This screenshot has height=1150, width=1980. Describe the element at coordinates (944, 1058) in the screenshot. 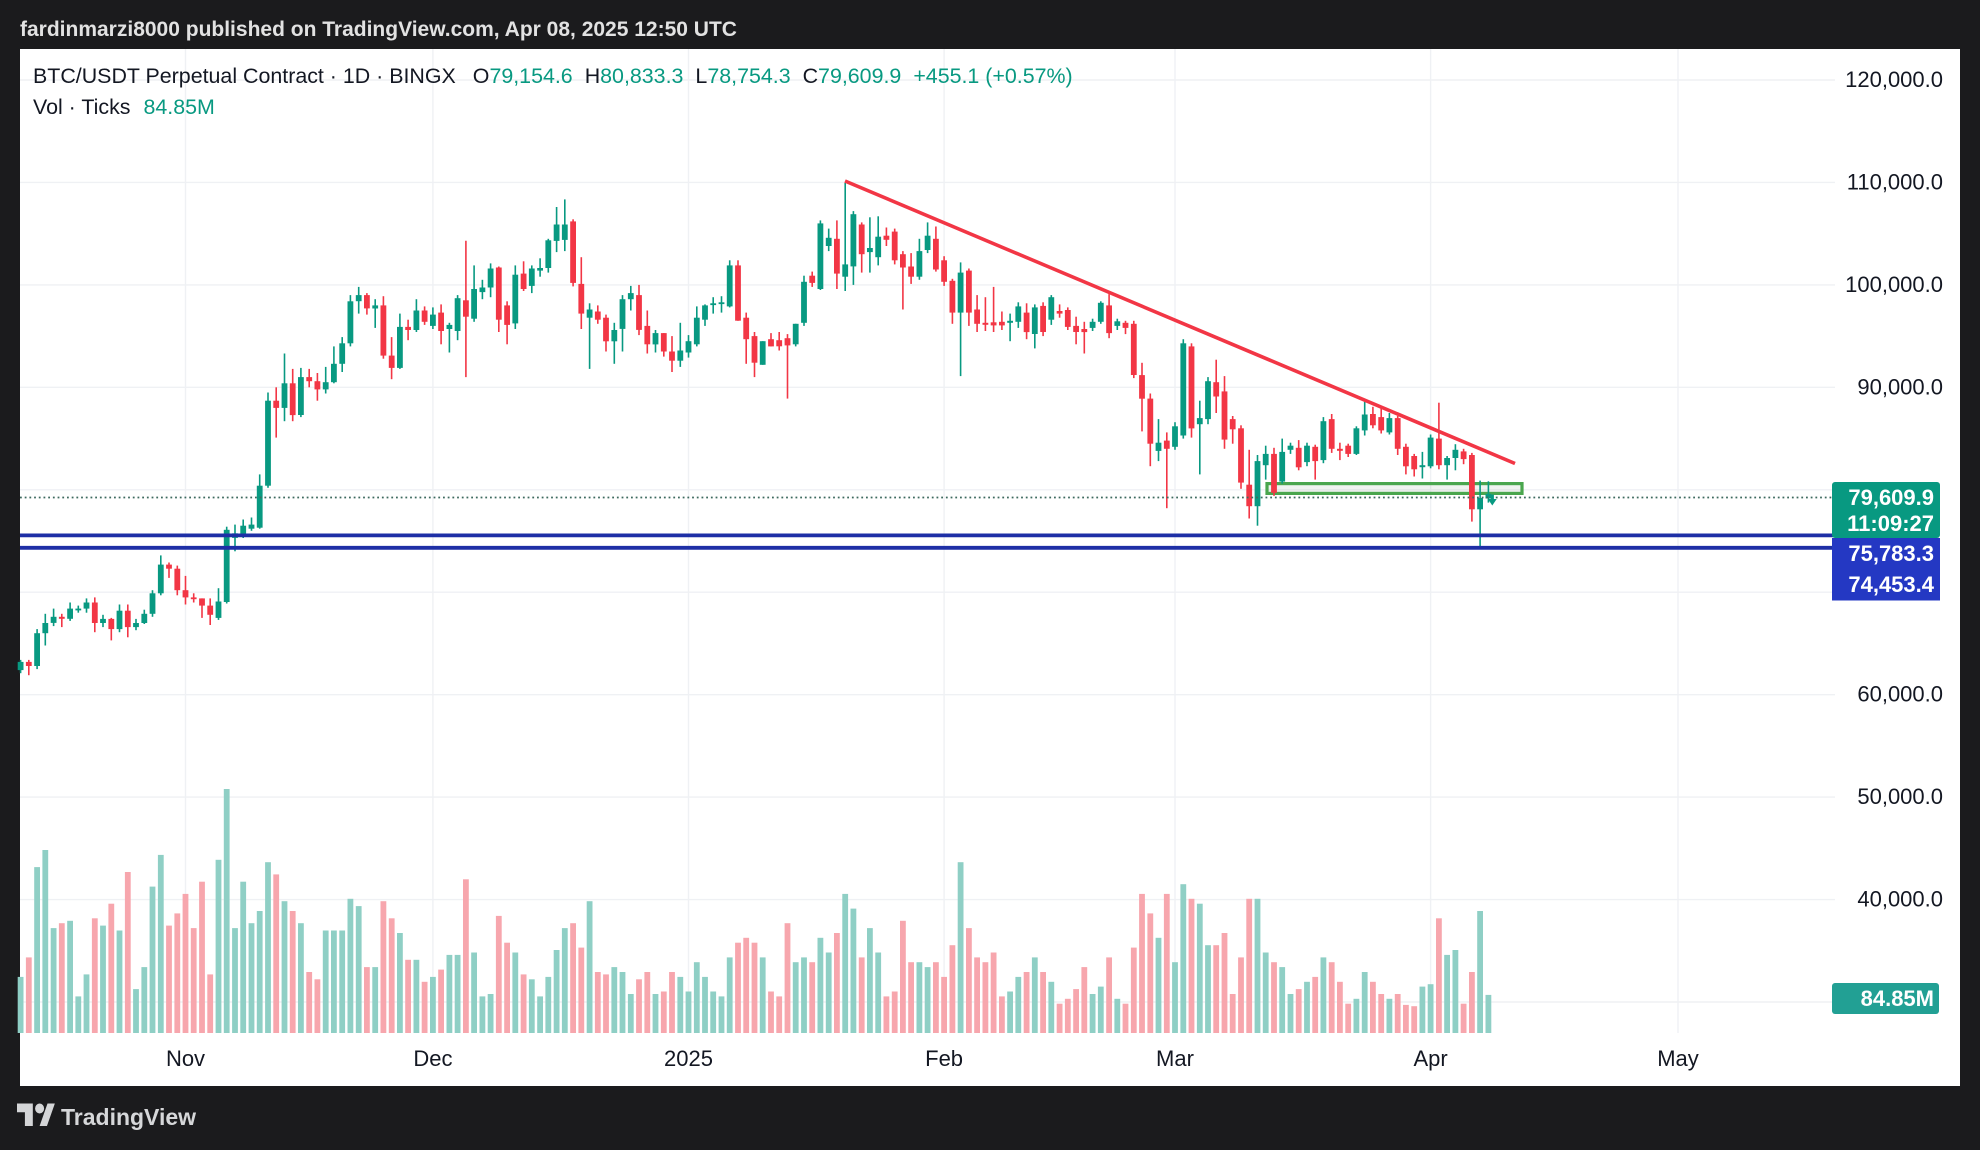

I see `svg-text: Feb` at that location.